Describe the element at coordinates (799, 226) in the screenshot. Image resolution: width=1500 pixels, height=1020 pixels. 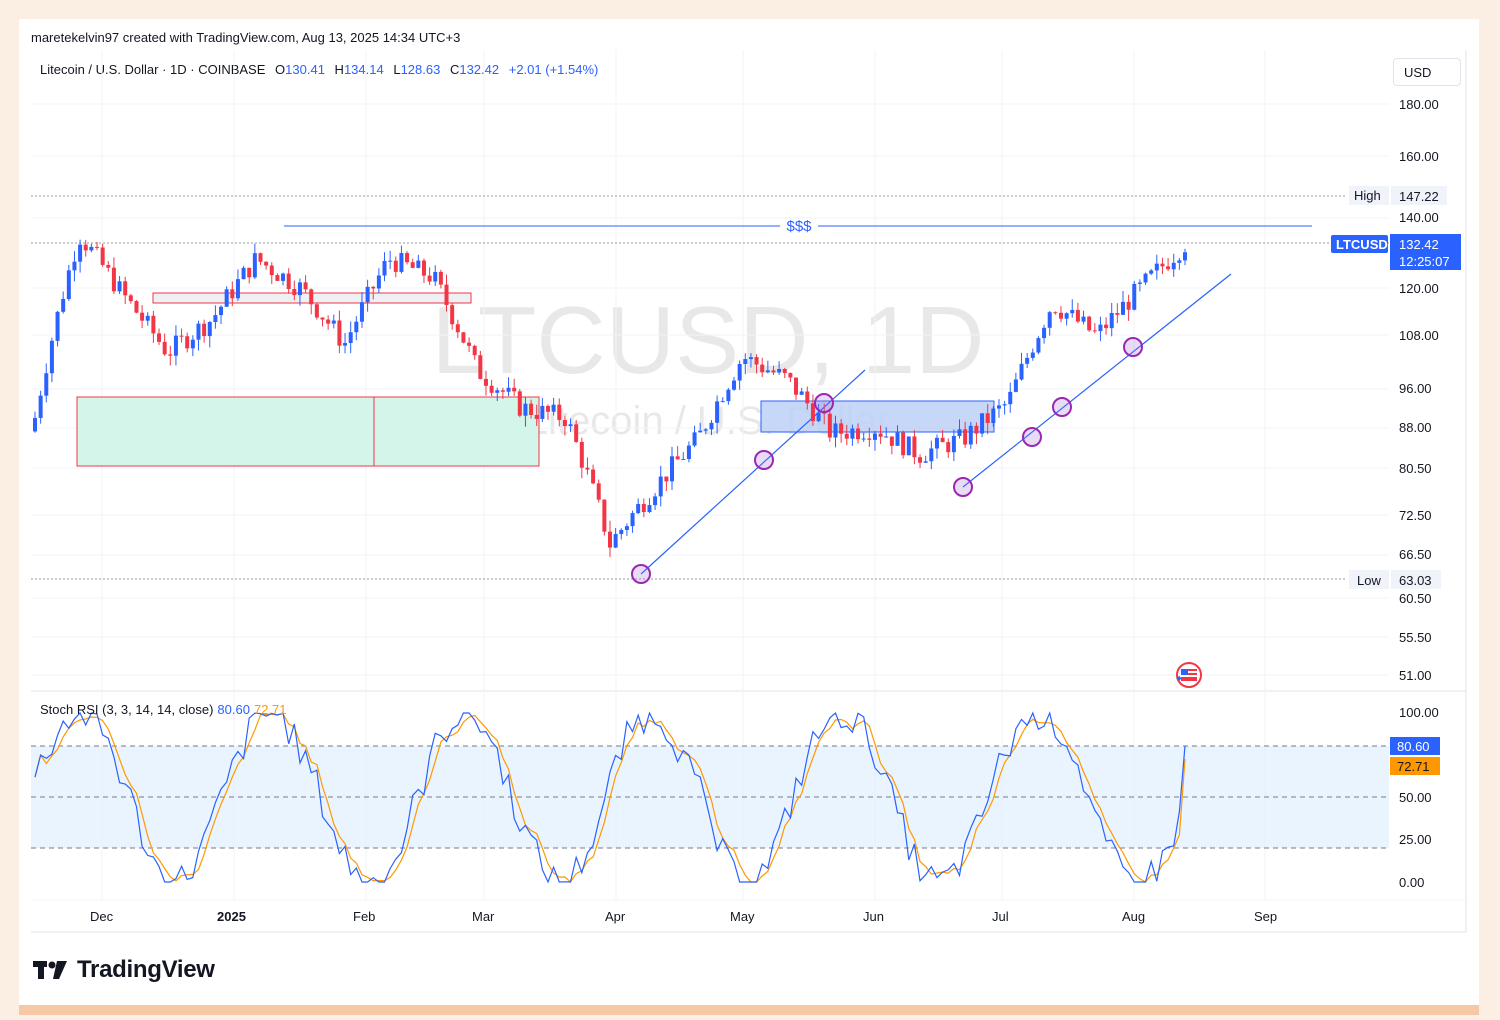
I see `liquidity-label: $$$` at that location.